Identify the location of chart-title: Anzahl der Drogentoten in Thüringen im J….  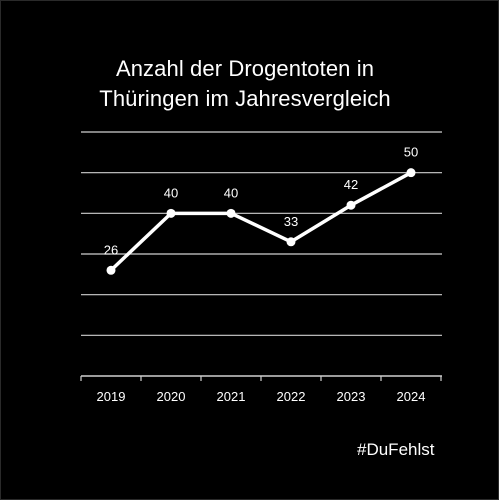
(245, 84).